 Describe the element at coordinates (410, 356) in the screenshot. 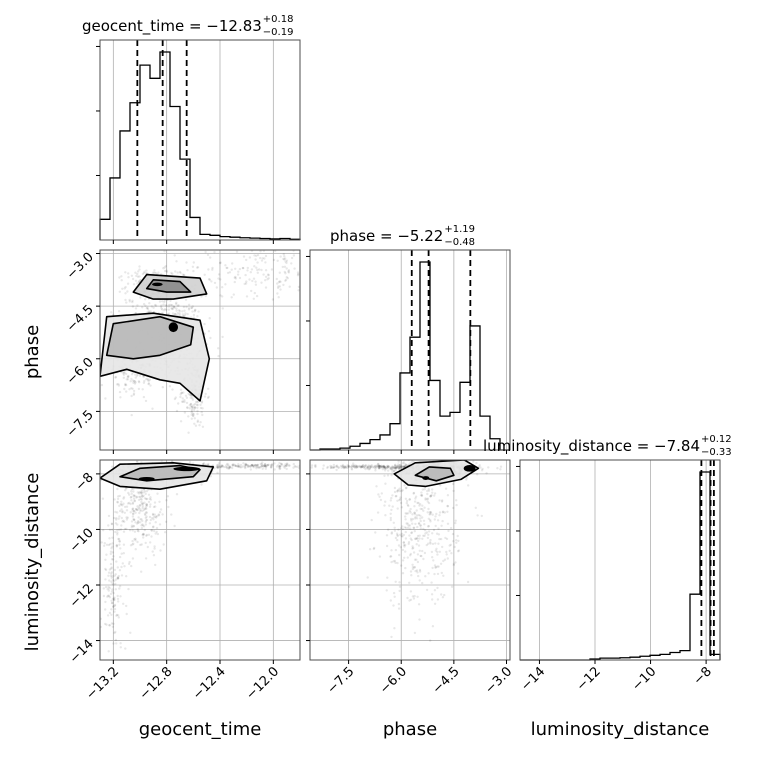

I see `hist-phase-step` at that location.